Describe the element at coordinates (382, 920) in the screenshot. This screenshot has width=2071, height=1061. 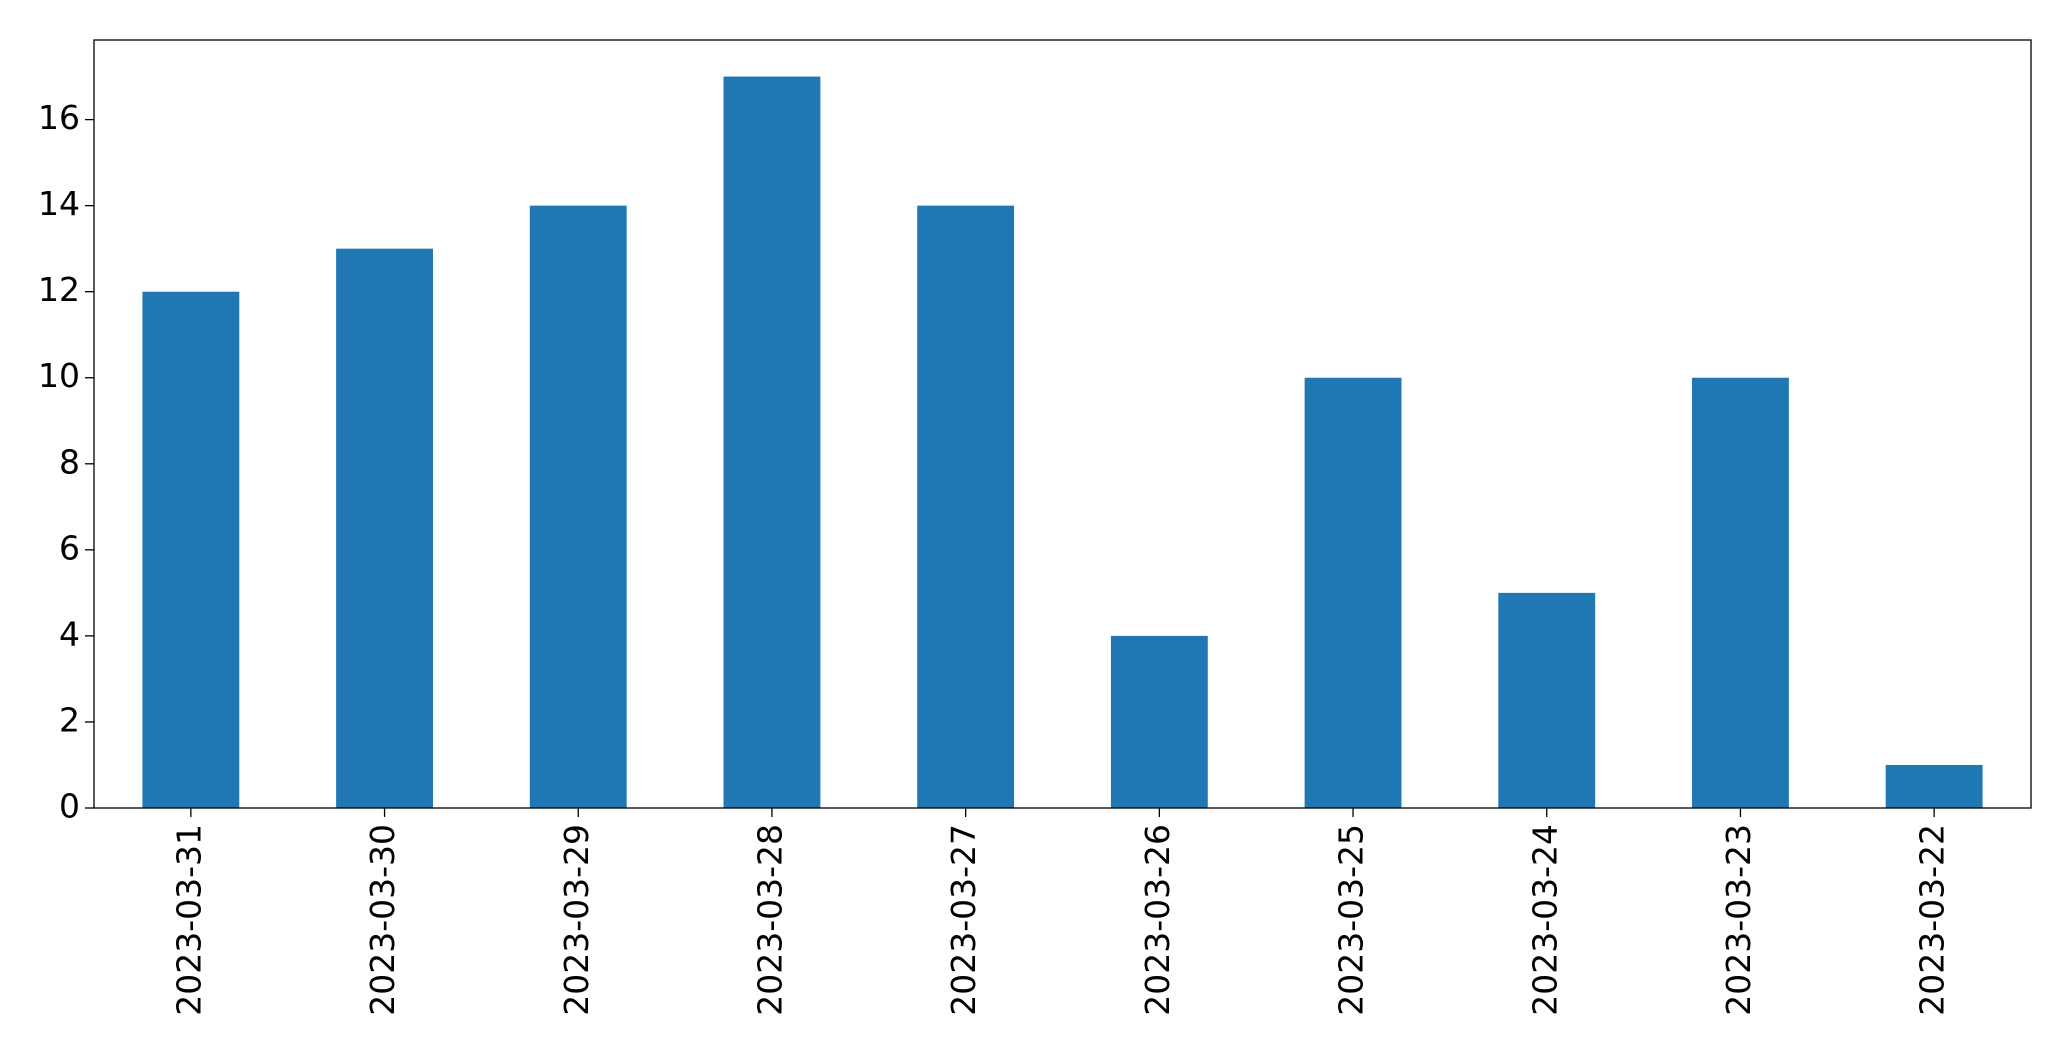
I see `x-tick-label: 2023-03-30` at that location.